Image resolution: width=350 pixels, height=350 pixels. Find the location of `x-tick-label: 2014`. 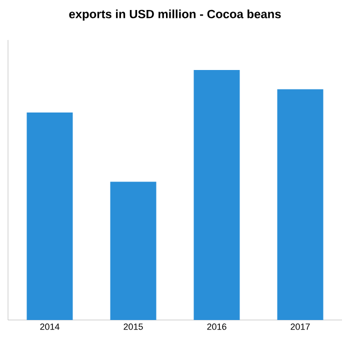

x-tick-label: 2014 is located at coordinates (50, 327).